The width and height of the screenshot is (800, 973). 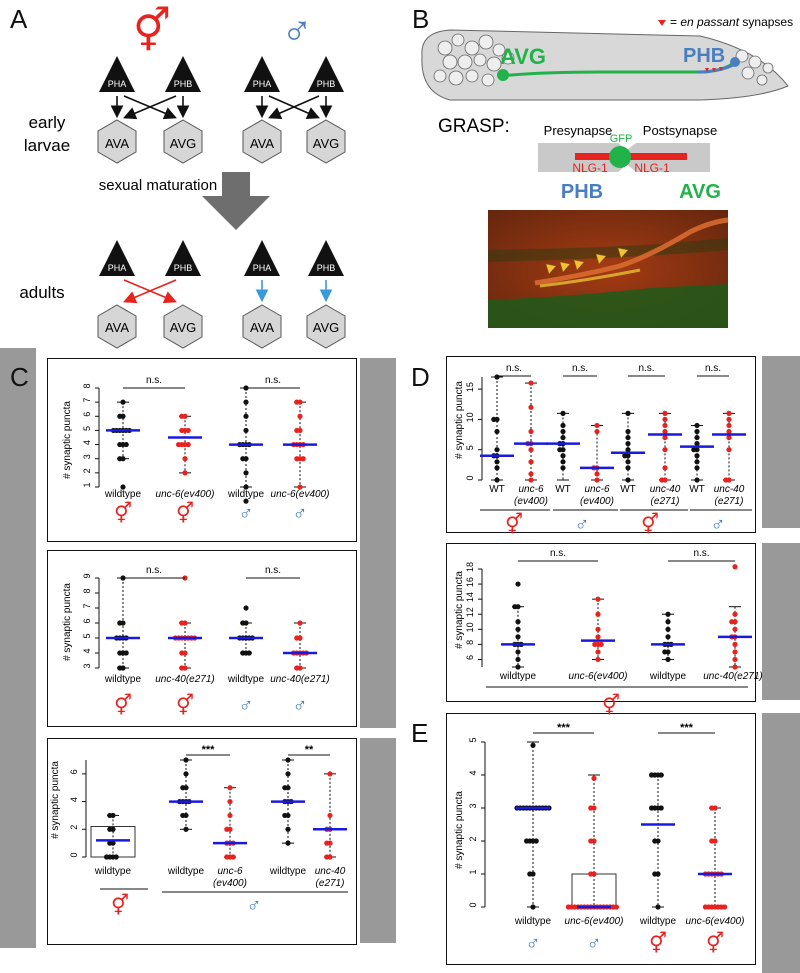 I want to click on nlg-left-label: NLG-1, so click(x=590, y=168).